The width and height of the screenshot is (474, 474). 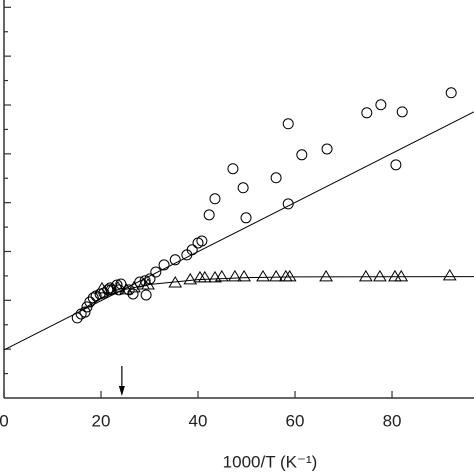 I want to click on x-tick-label: 0, so click(x=4, y=420).